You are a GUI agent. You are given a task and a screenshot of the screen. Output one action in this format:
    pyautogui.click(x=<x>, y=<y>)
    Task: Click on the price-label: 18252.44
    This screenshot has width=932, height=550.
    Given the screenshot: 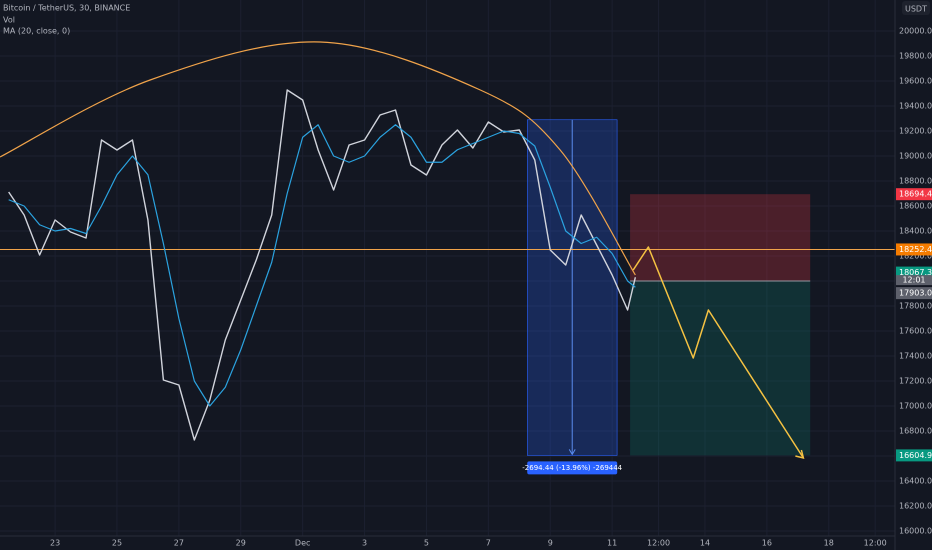 What is the action you would take?
    pyautogui.click(x=915, y=249)
    